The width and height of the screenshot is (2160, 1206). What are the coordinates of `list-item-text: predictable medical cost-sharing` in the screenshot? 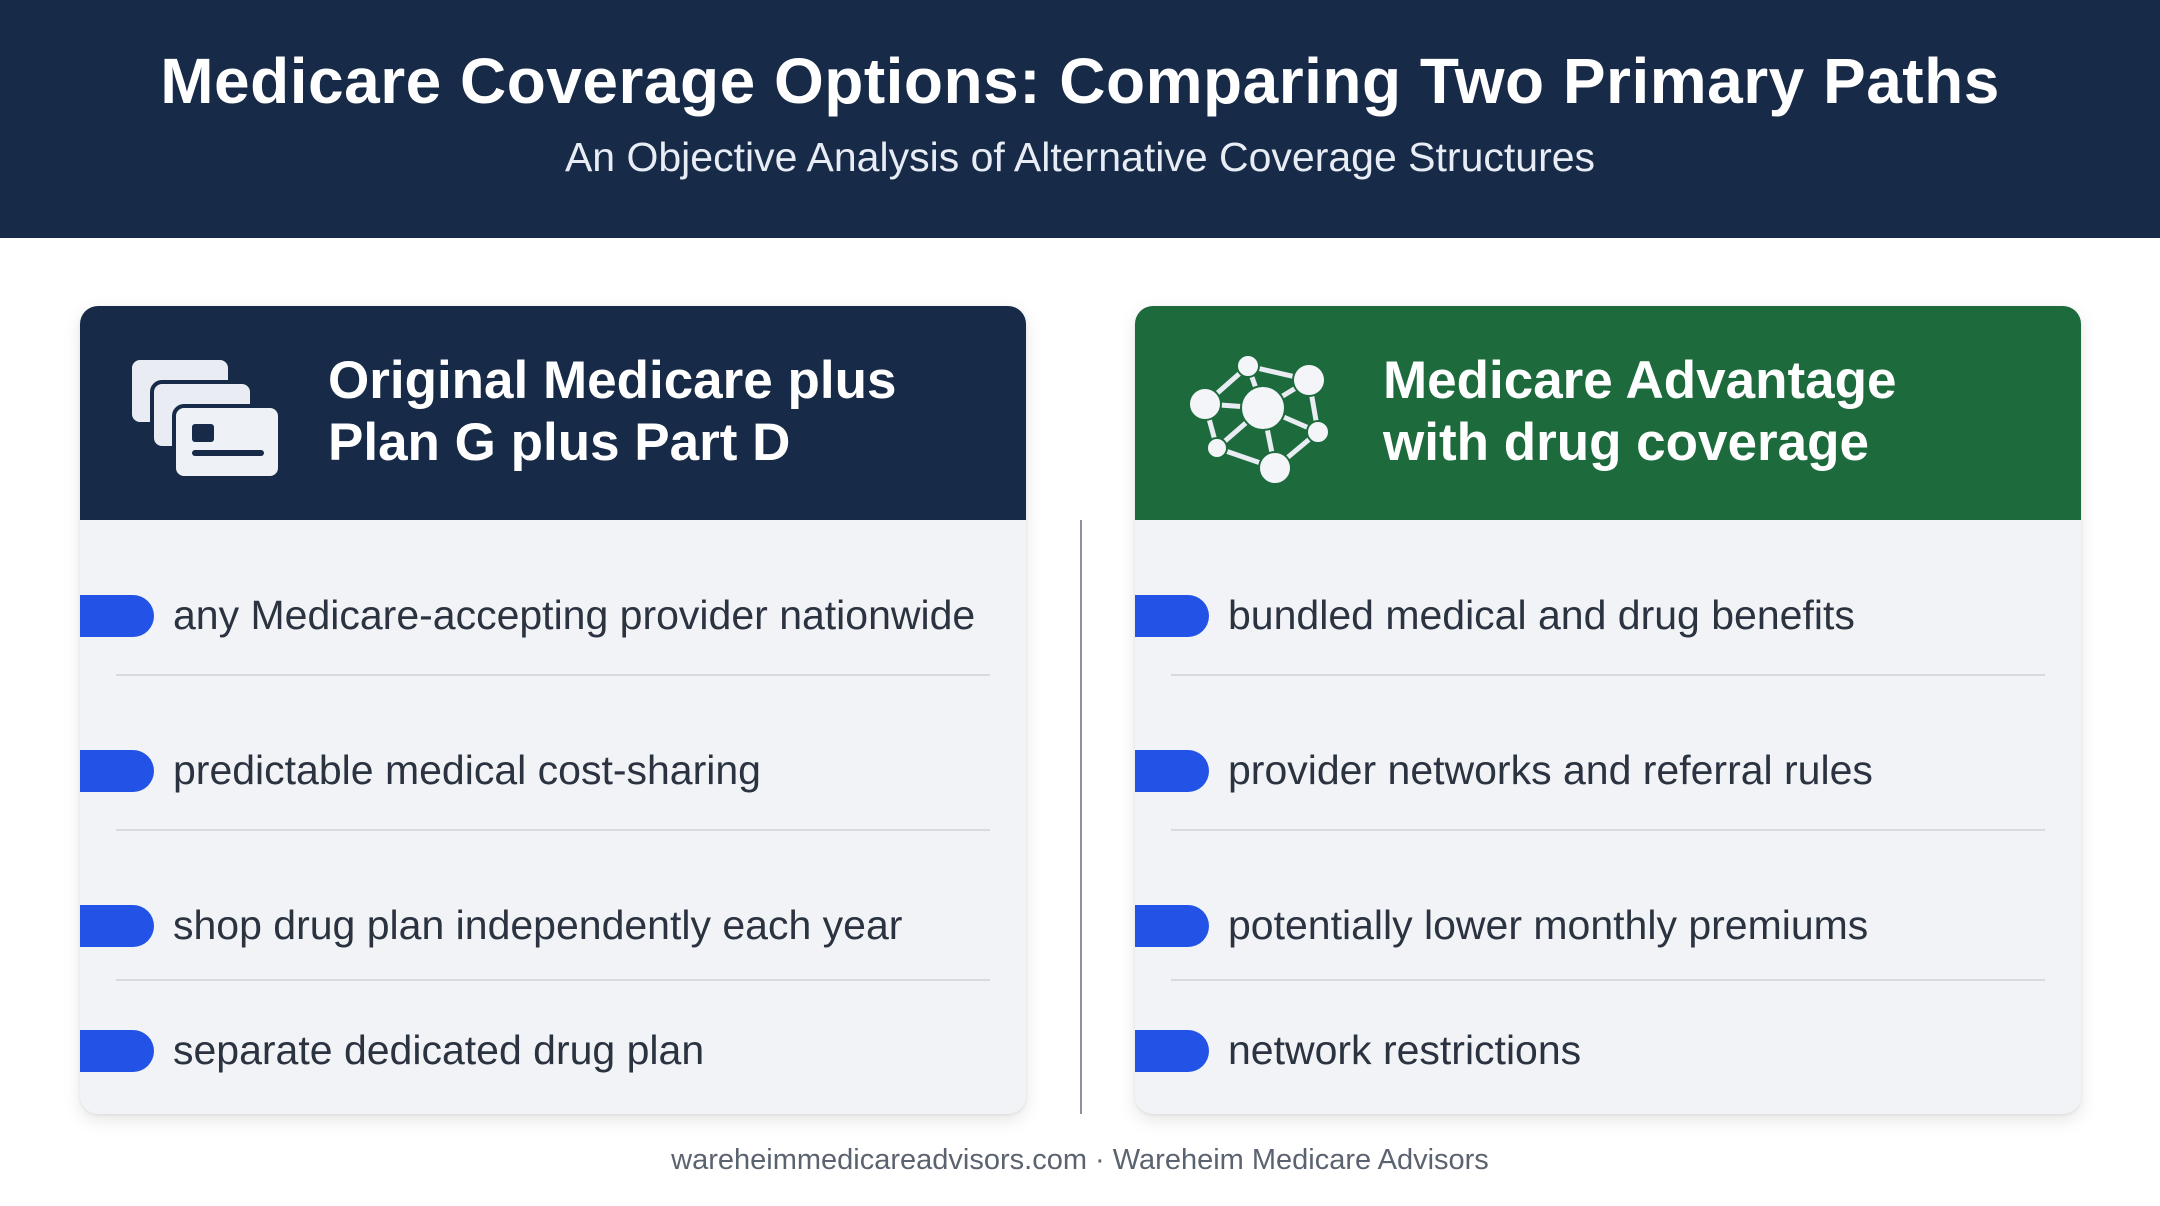 It's located at (467, 770).